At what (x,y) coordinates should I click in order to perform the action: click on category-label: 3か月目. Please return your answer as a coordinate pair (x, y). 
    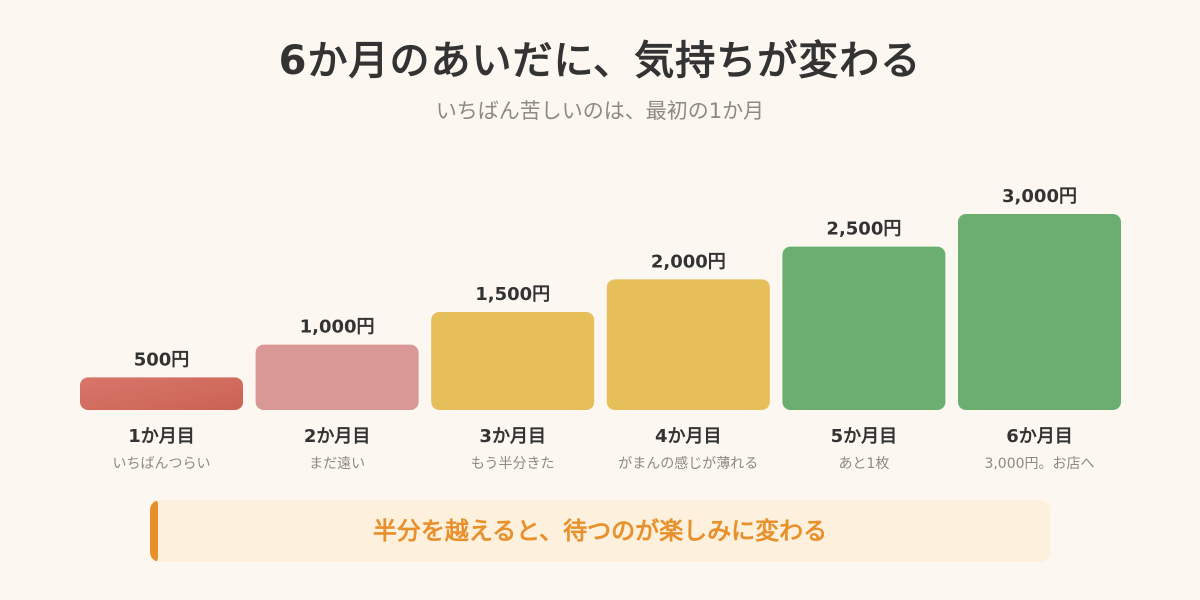
    Looking at the image, I should click on (512, 436).